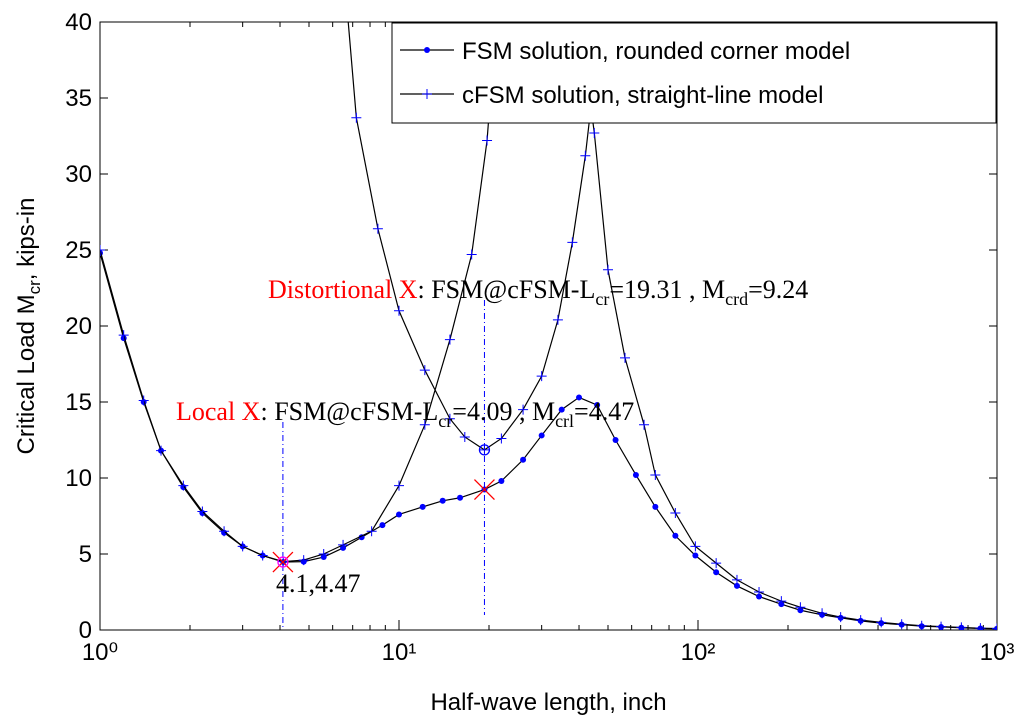  Describe the element at coordinates (736, 299) in the screenshot. I see `annotation-part: crd` at that location.